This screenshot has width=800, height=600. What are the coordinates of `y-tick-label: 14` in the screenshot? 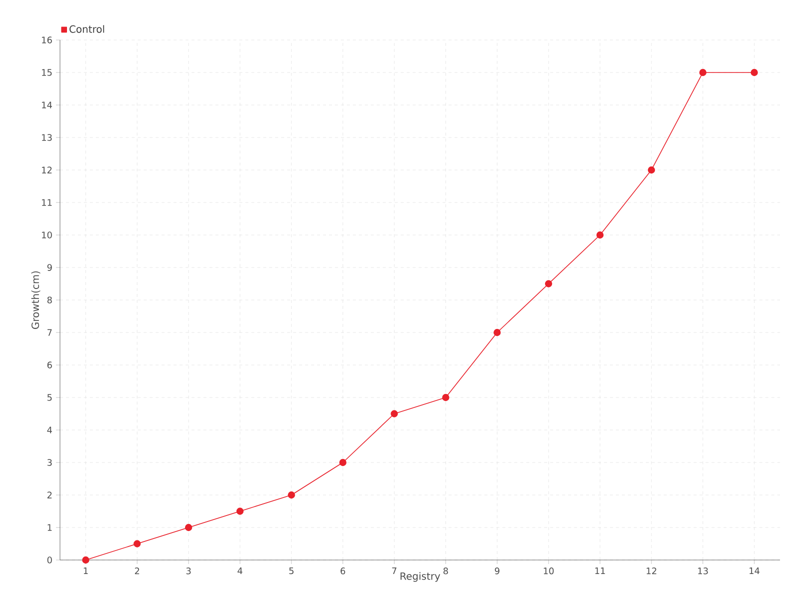 It's located at (47, 105).